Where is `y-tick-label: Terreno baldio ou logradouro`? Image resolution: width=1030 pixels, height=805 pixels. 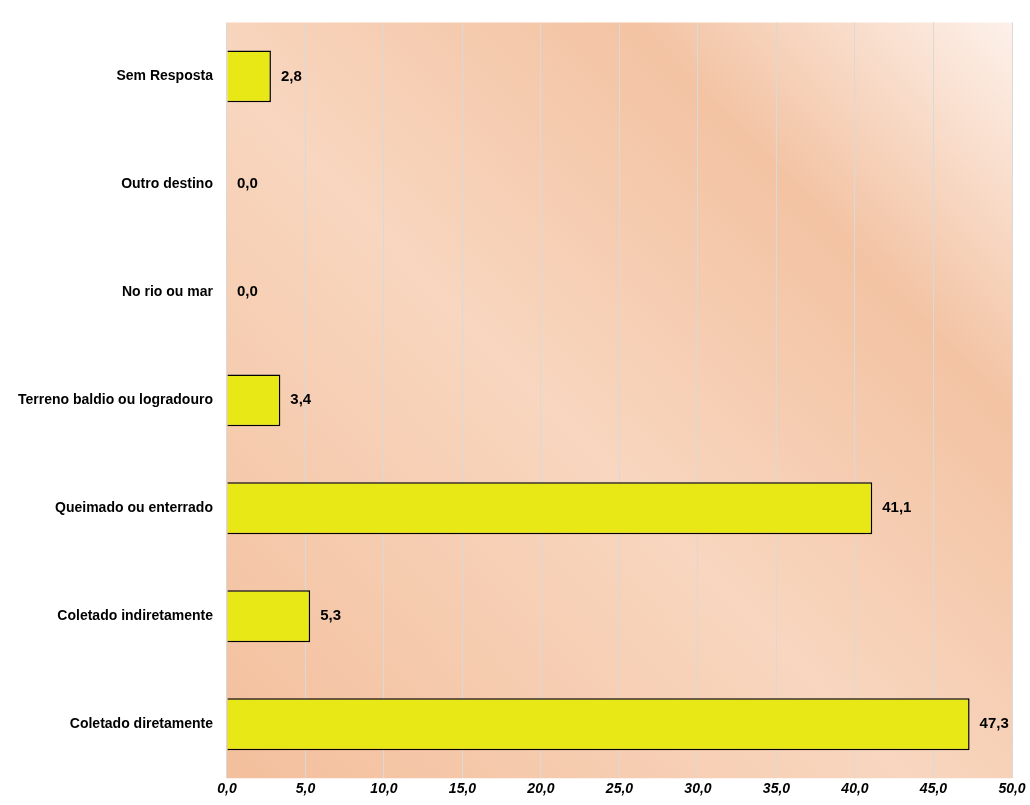 y-tick-label: Terreno baldio ou logradouro is located at coordinates (115, 399).